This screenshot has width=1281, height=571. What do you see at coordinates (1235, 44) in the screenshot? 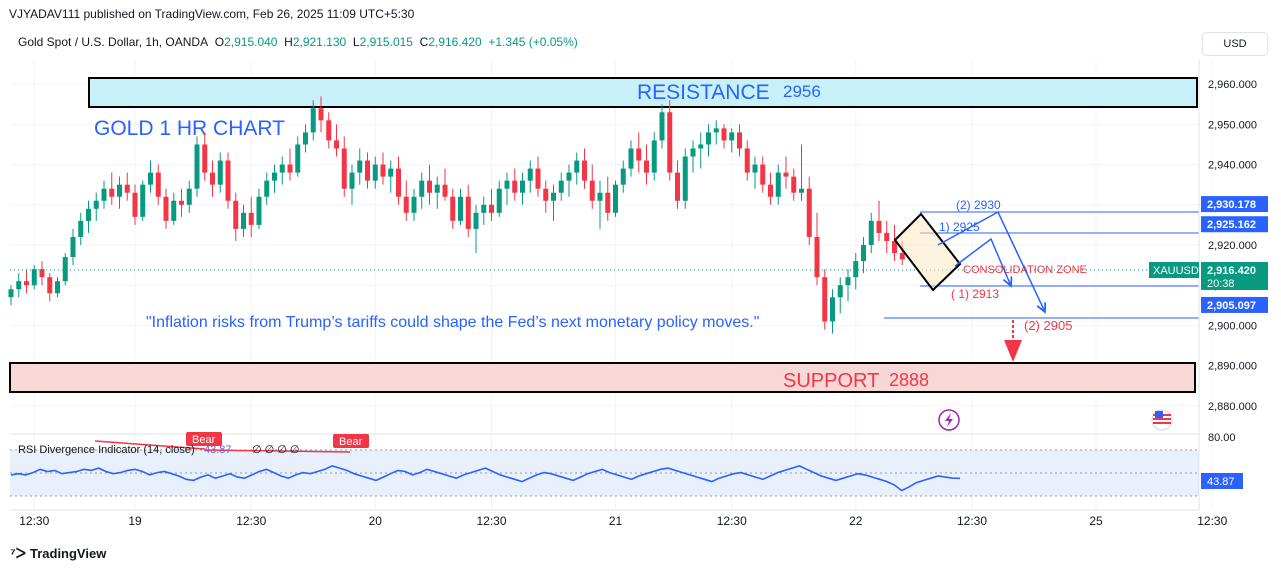
I see `currency-button: USD` at bounding box center [1235, 44].